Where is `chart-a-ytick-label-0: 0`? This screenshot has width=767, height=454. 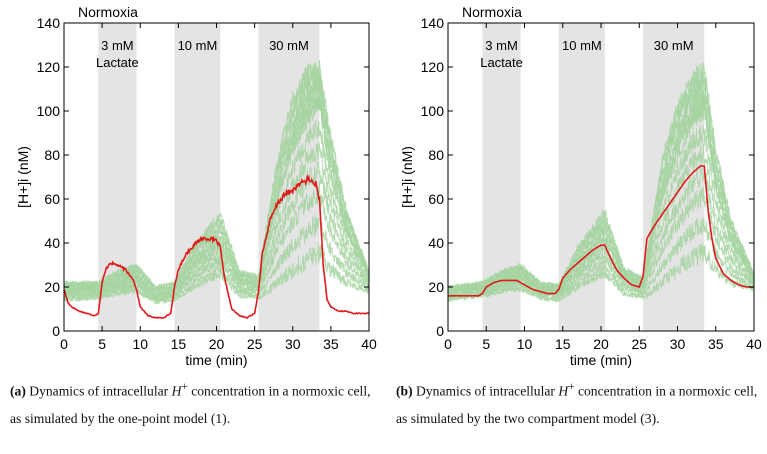
chart-a-ytick-label-0: 0 is located at coordinates (56, 331).